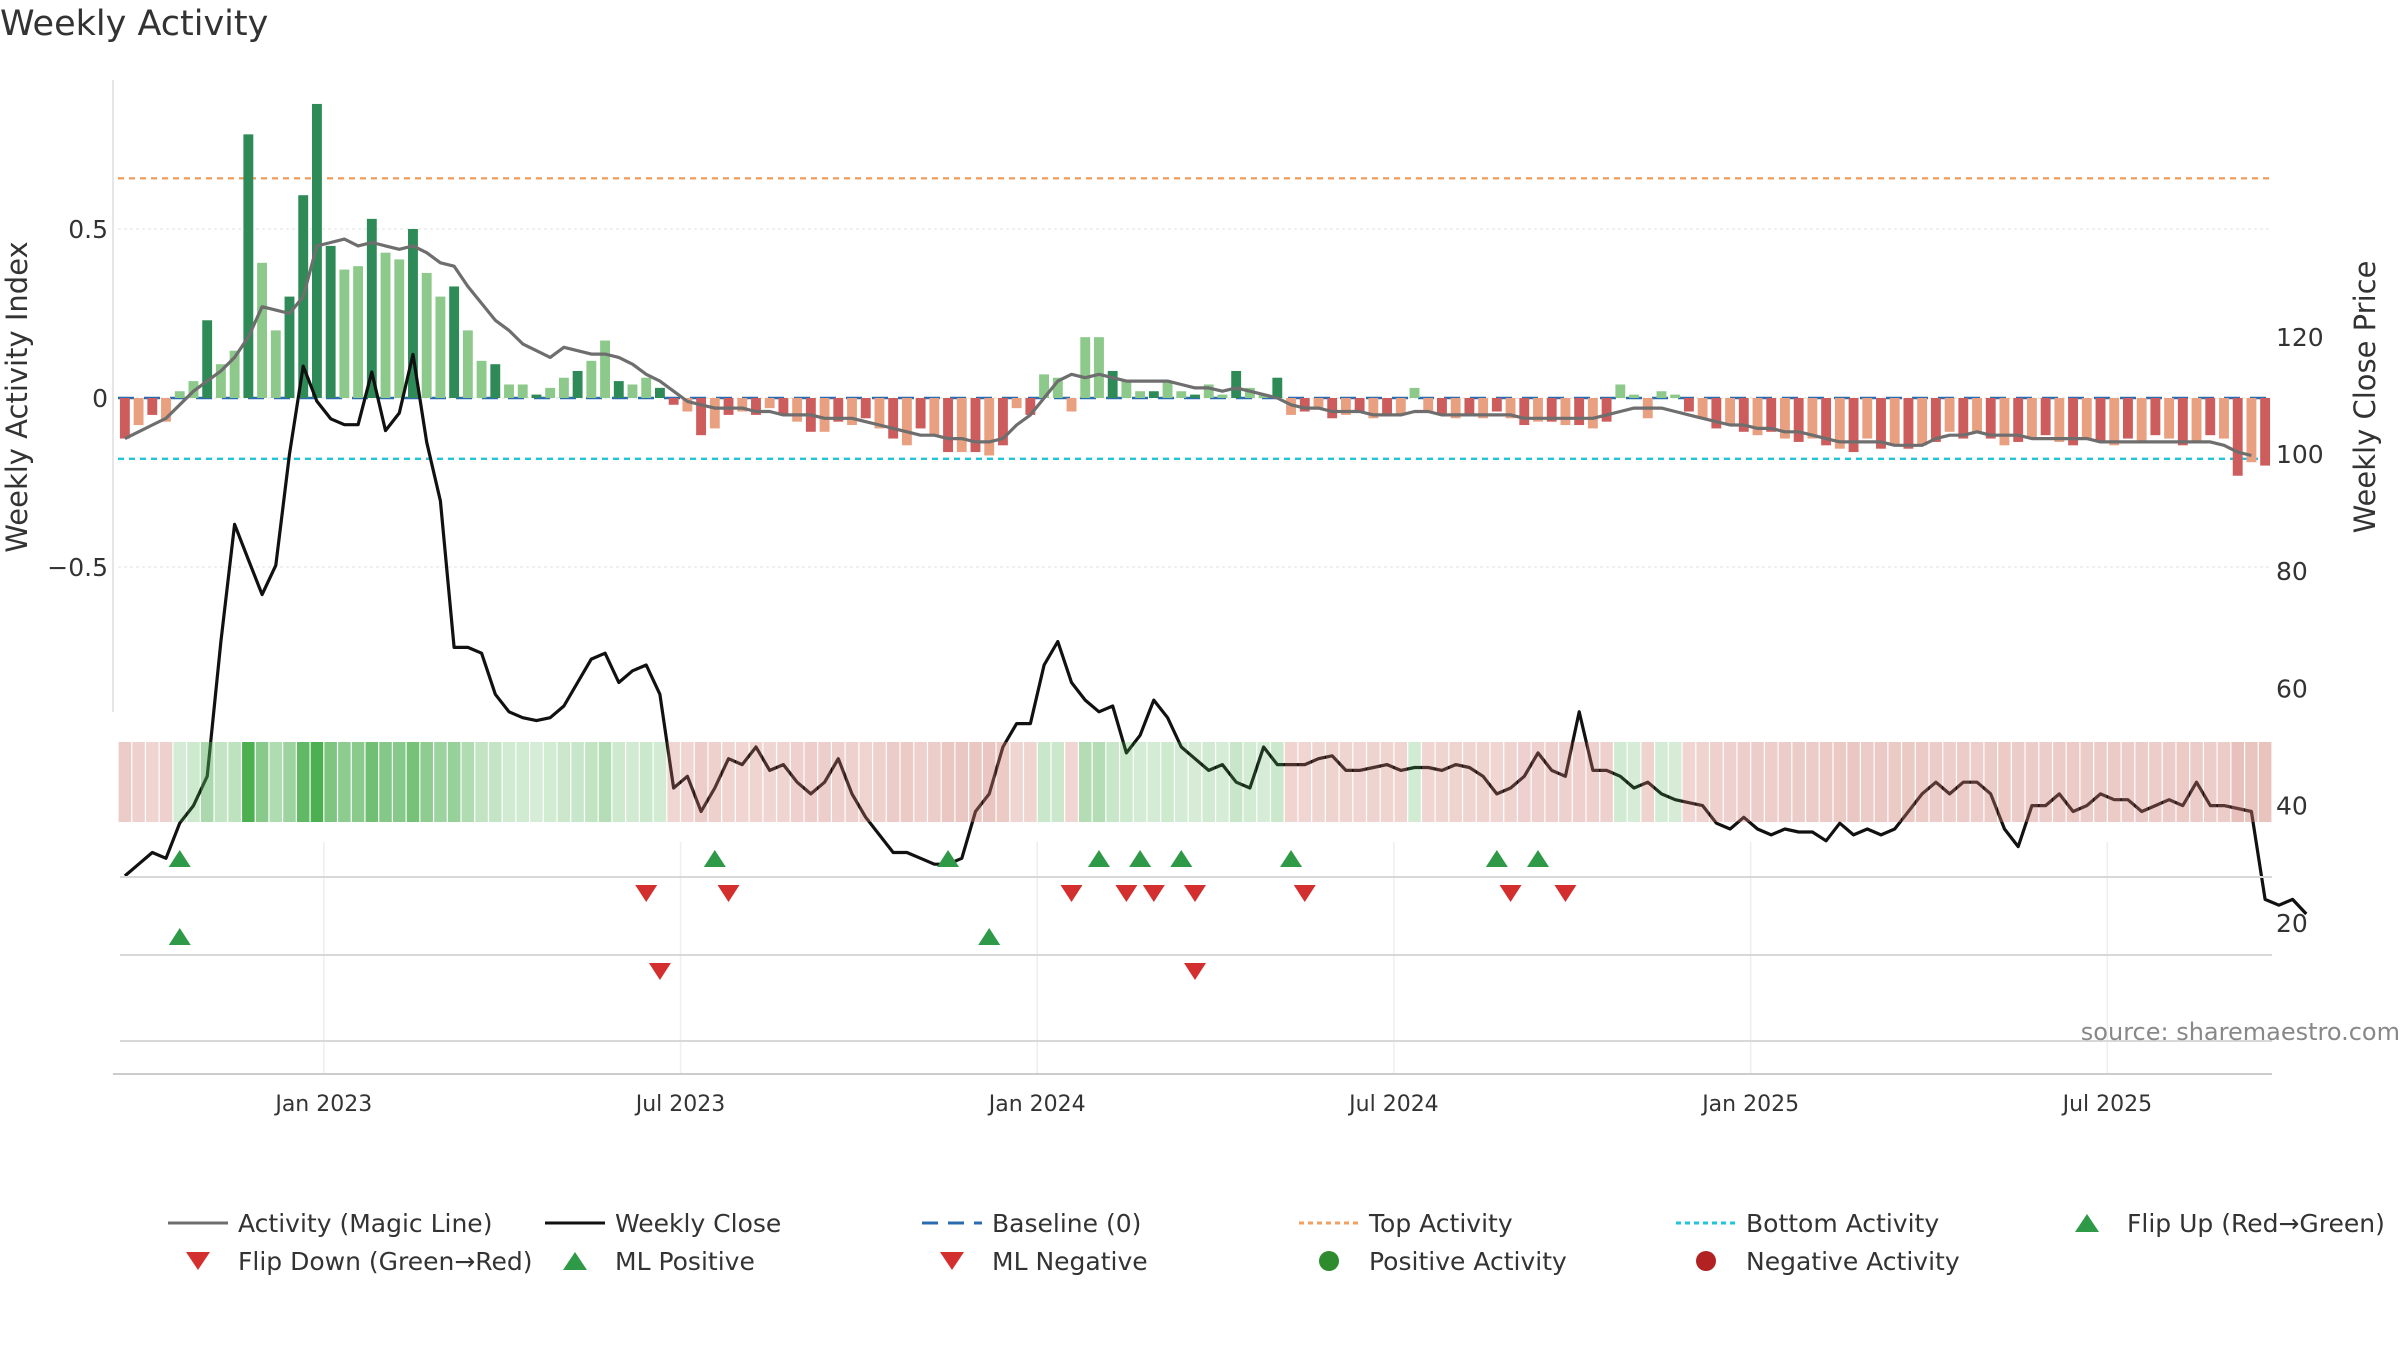 Image resolution: width=2400 pixels, height=1350 pixels. I want to click on legend-item-bottom: Bottom Activity, so click(1806, 1223).